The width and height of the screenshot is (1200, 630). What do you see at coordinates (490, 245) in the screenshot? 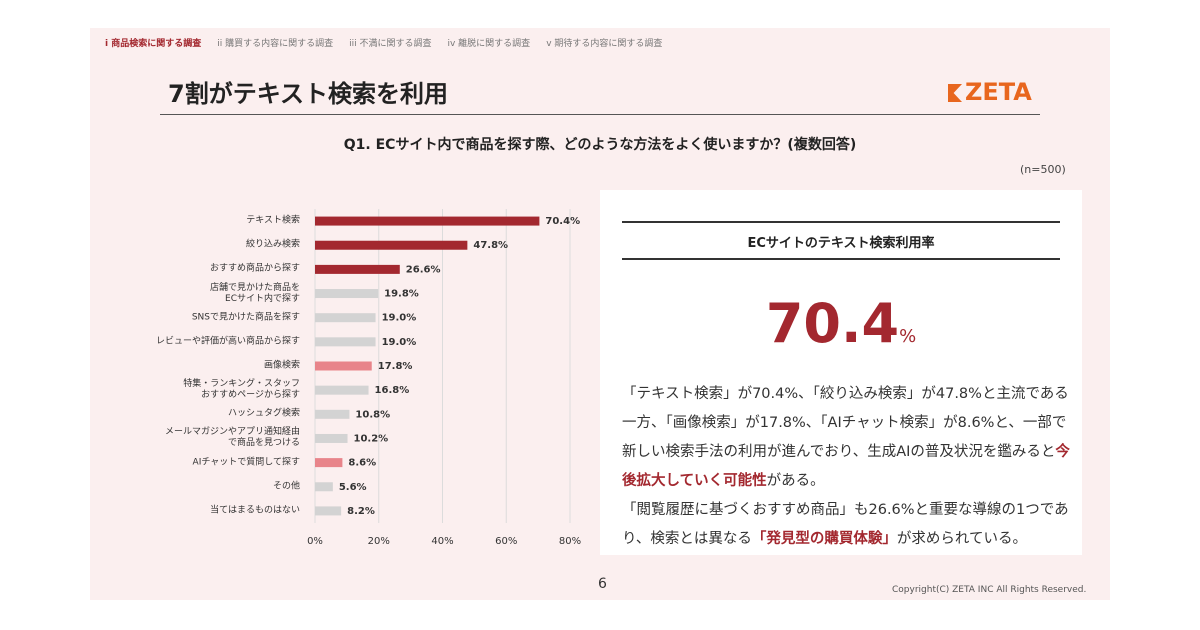
I see `value-label: 47.8%` at bounding box center [490, 245].